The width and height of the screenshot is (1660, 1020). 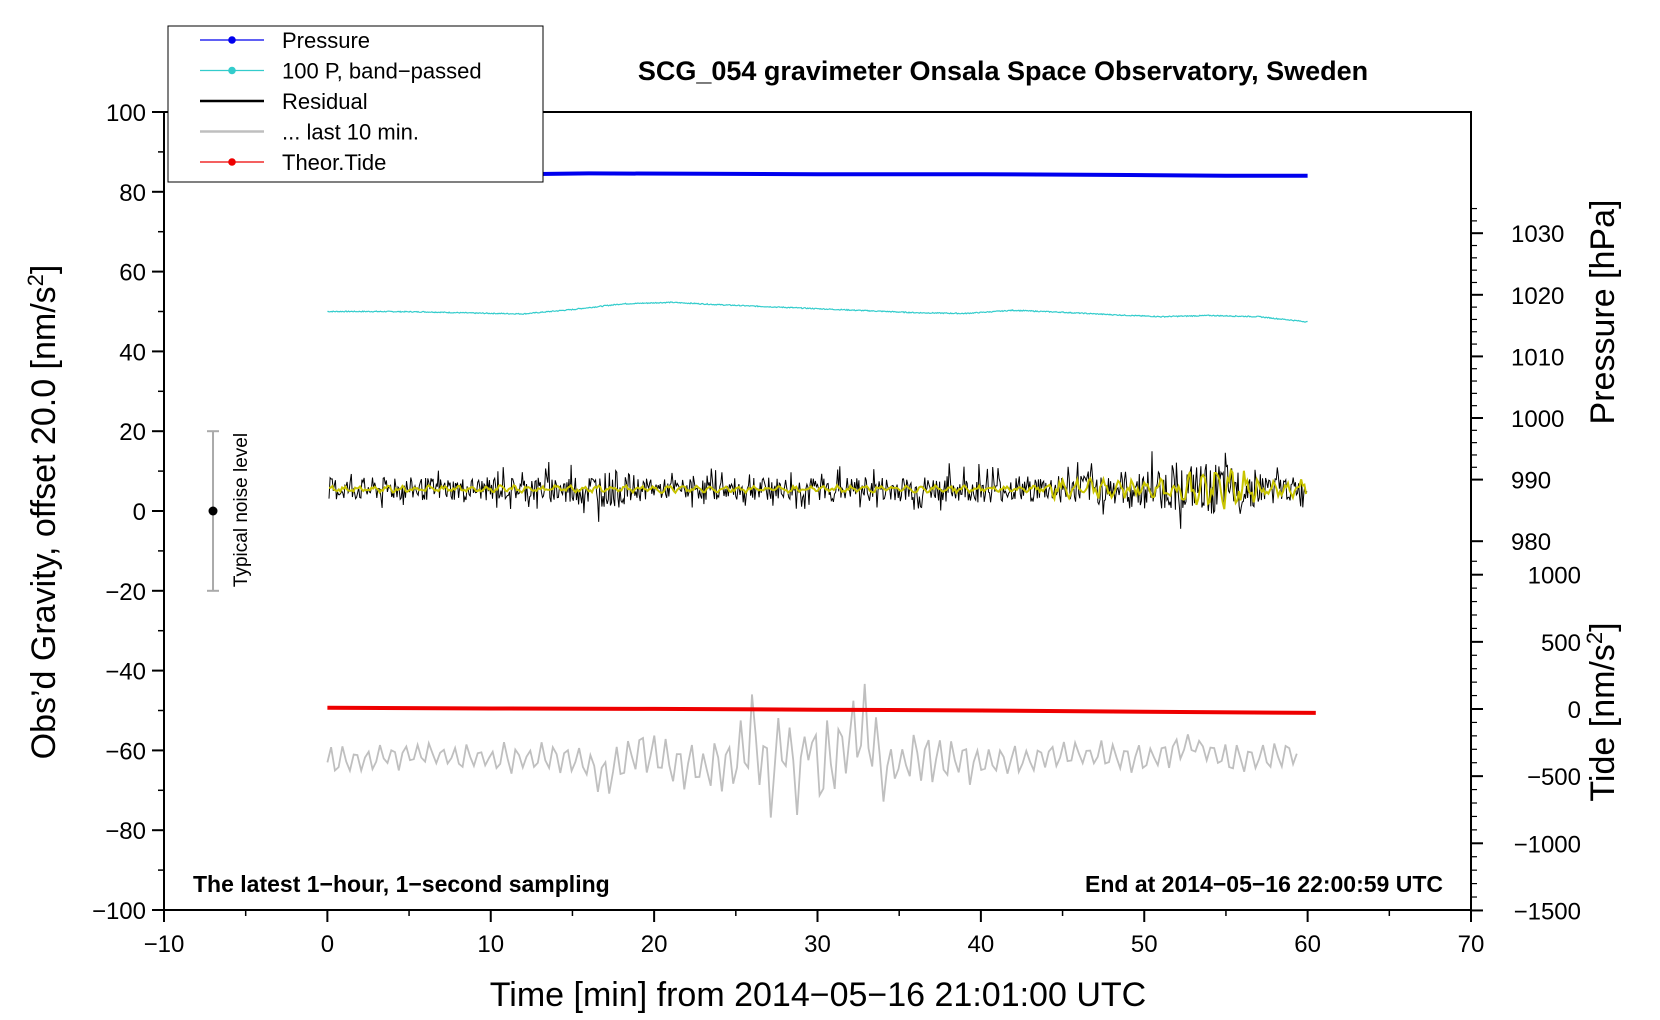 I want to click on y-tick-label: −40, so click(x=125, y=672).